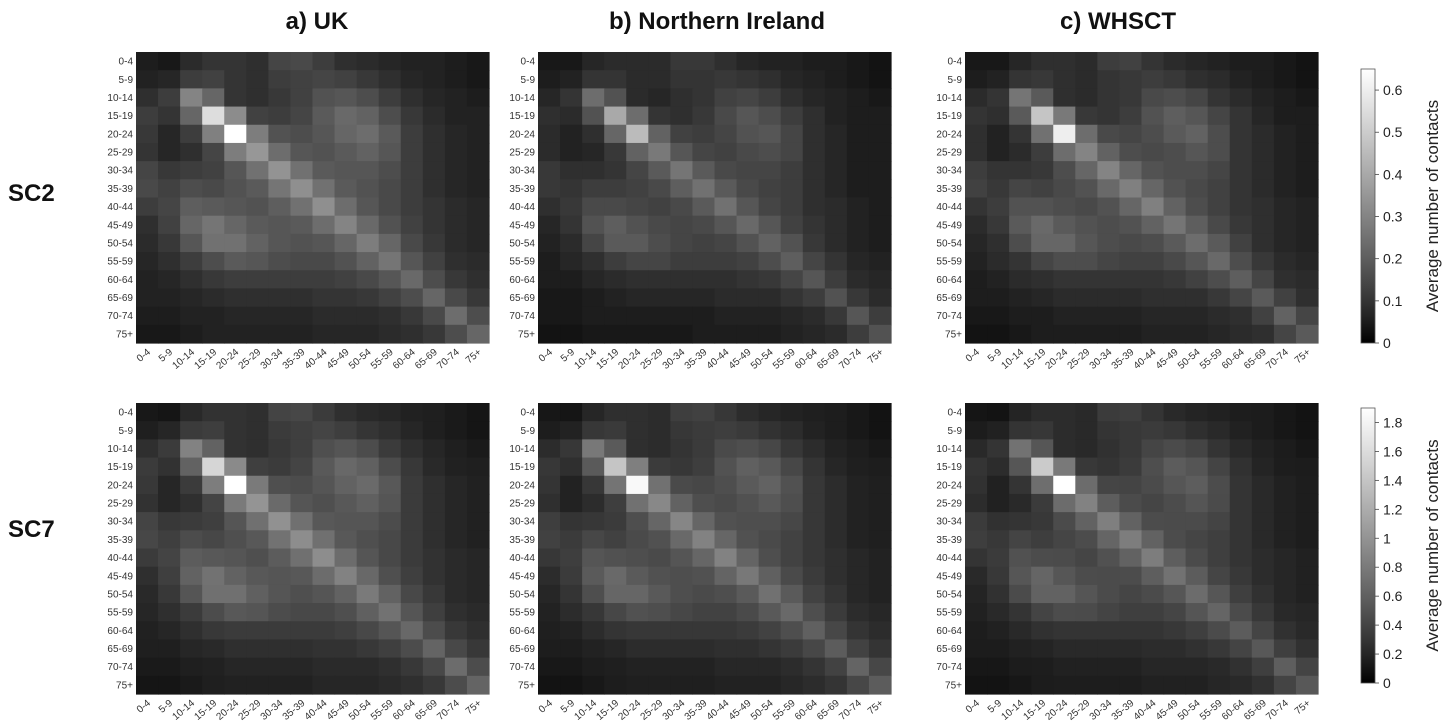  Describe the element at coordinates (120, 243) in the screenshot. I see `y-tick-label: 50-54` at that location.